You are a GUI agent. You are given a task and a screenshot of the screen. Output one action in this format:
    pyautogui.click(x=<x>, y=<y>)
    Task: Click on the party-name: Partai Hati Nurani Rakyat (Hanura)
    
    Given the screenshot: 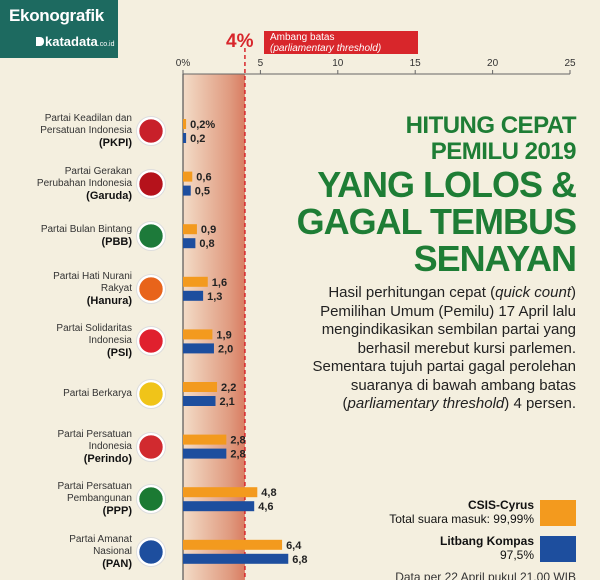 What is the action you would take?
    pyautogui.click(x=92, y=288)
    